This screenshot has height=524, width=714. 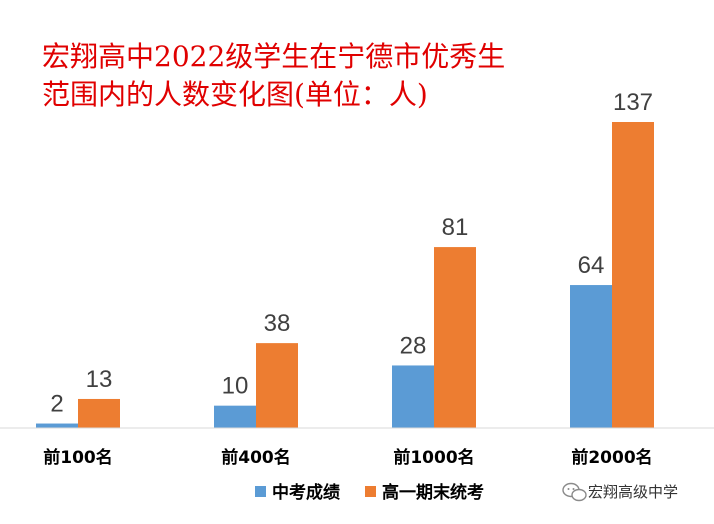 What do you see at coordinates (273, 56) in the screenshot?
I see `chart-title-line-1: 宏翔高中2022级学生在宁德市优秀生` at bounding box center [273, 56].